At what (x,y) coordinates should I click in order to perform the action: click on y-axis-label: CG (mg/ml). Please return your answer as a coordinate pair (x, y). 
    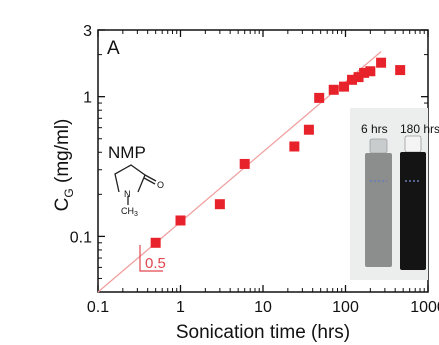
    Looking at the image, I should click on (64, 165).